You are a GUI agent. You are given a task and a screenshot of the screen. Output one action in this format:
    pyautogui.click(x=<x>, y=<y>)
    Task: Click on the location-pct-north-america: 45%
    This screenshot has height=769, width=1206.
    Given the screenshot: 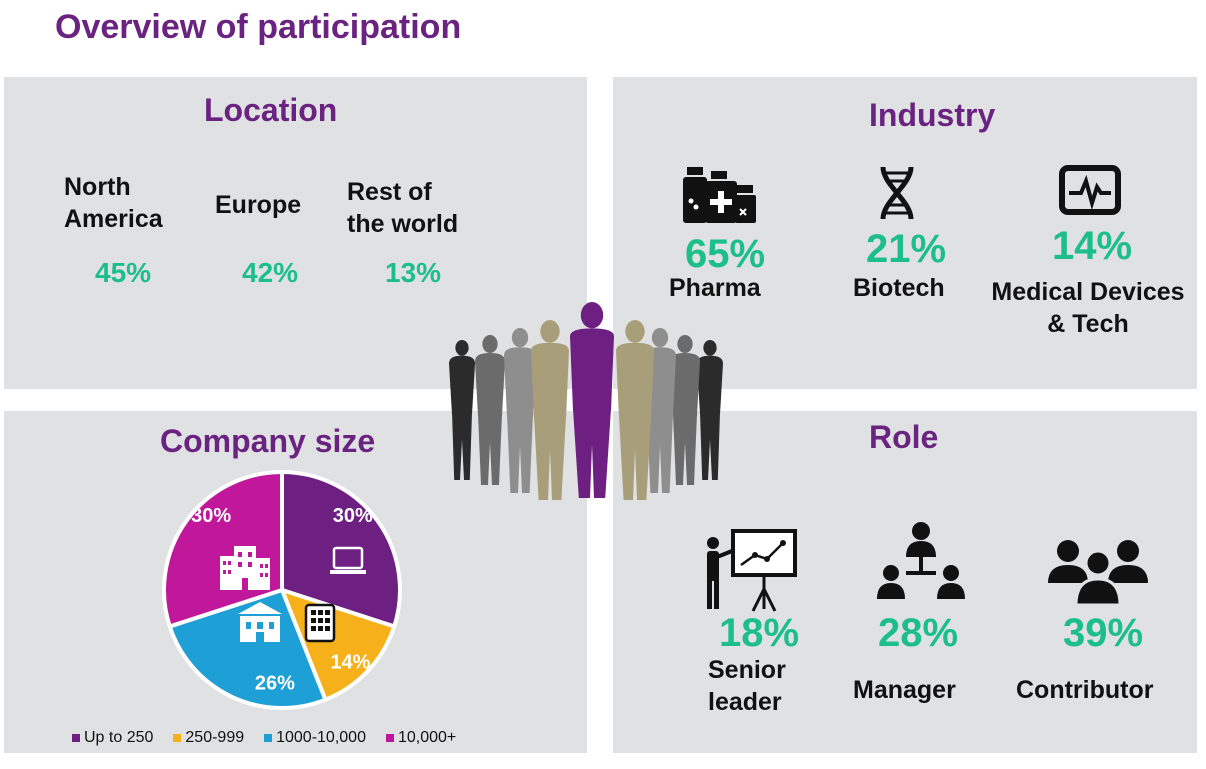 What is the action you would take?
    pyautogui.click(x=123, y=272)
    